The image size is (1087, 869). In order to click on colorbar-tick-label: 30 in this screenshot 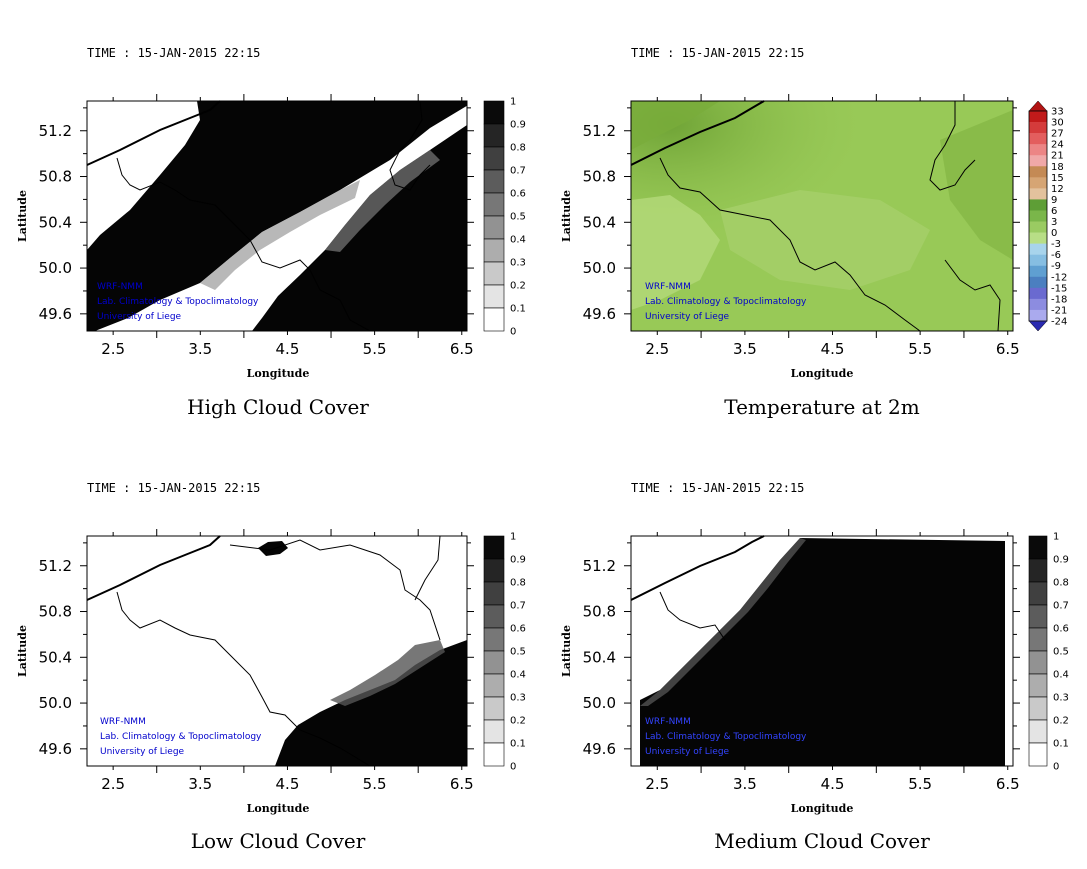, I will do `click(1057, 123)`.